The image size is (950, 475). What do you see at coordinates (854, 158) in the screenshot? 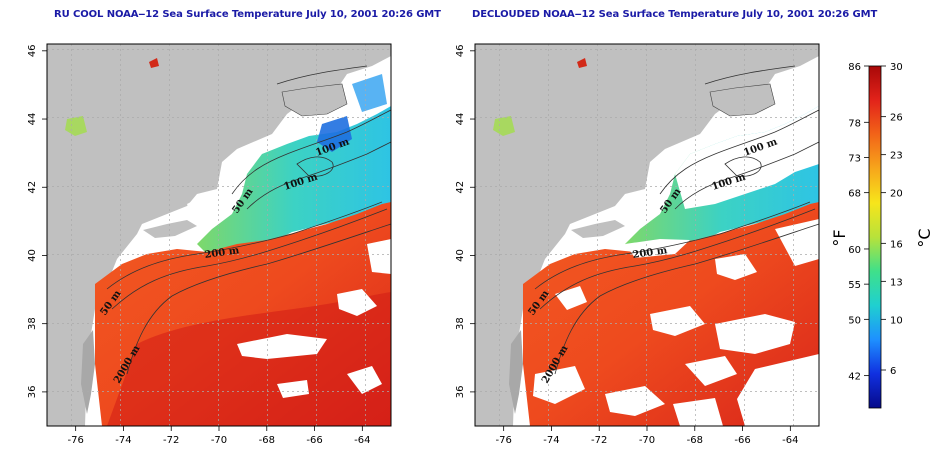
I see `fahrenheit-tick-label: 73` at bounding box center [854, 158].